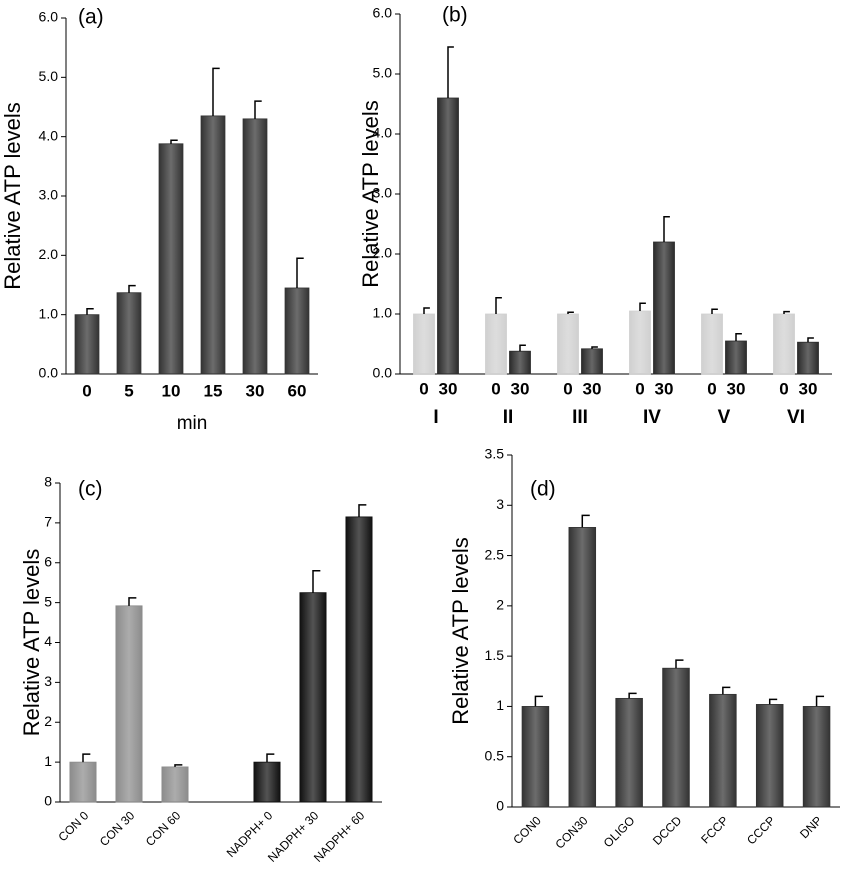 This screenshot has width=842, height=883. What do you see at coordinates (580, 417) in the screenshot?
I see `x-tick-label: III` at bounding box center [580, 417].